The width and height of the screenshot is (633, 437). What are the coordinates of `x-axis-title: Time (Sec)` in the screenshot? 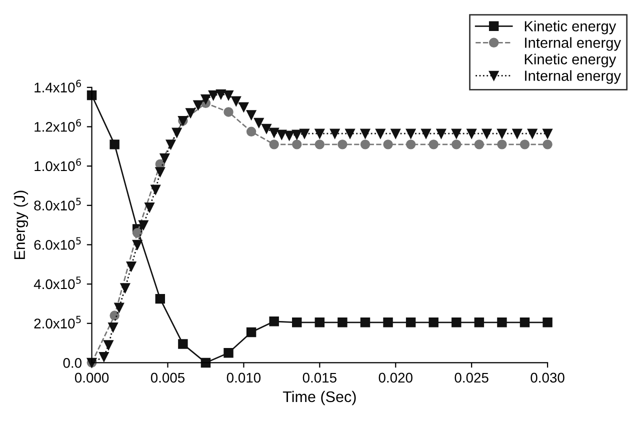 It's located at (319, 398).